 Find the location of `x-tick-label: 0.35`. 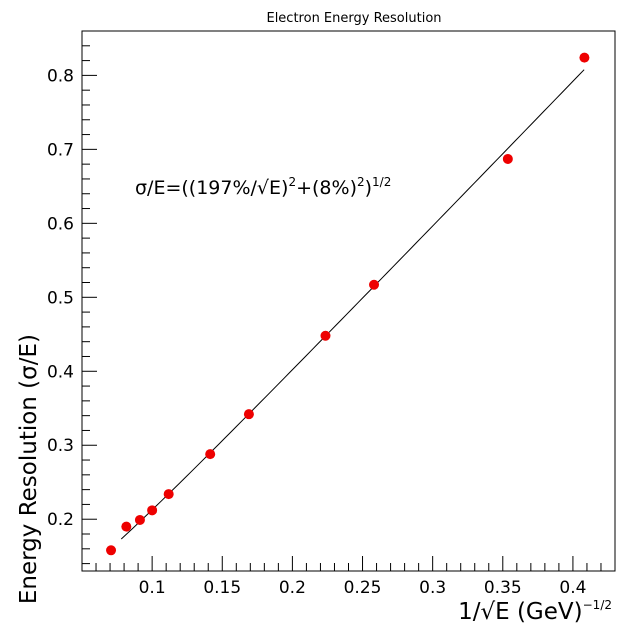

x-tick-label: 0.35 is located at coordinates (503, 588).